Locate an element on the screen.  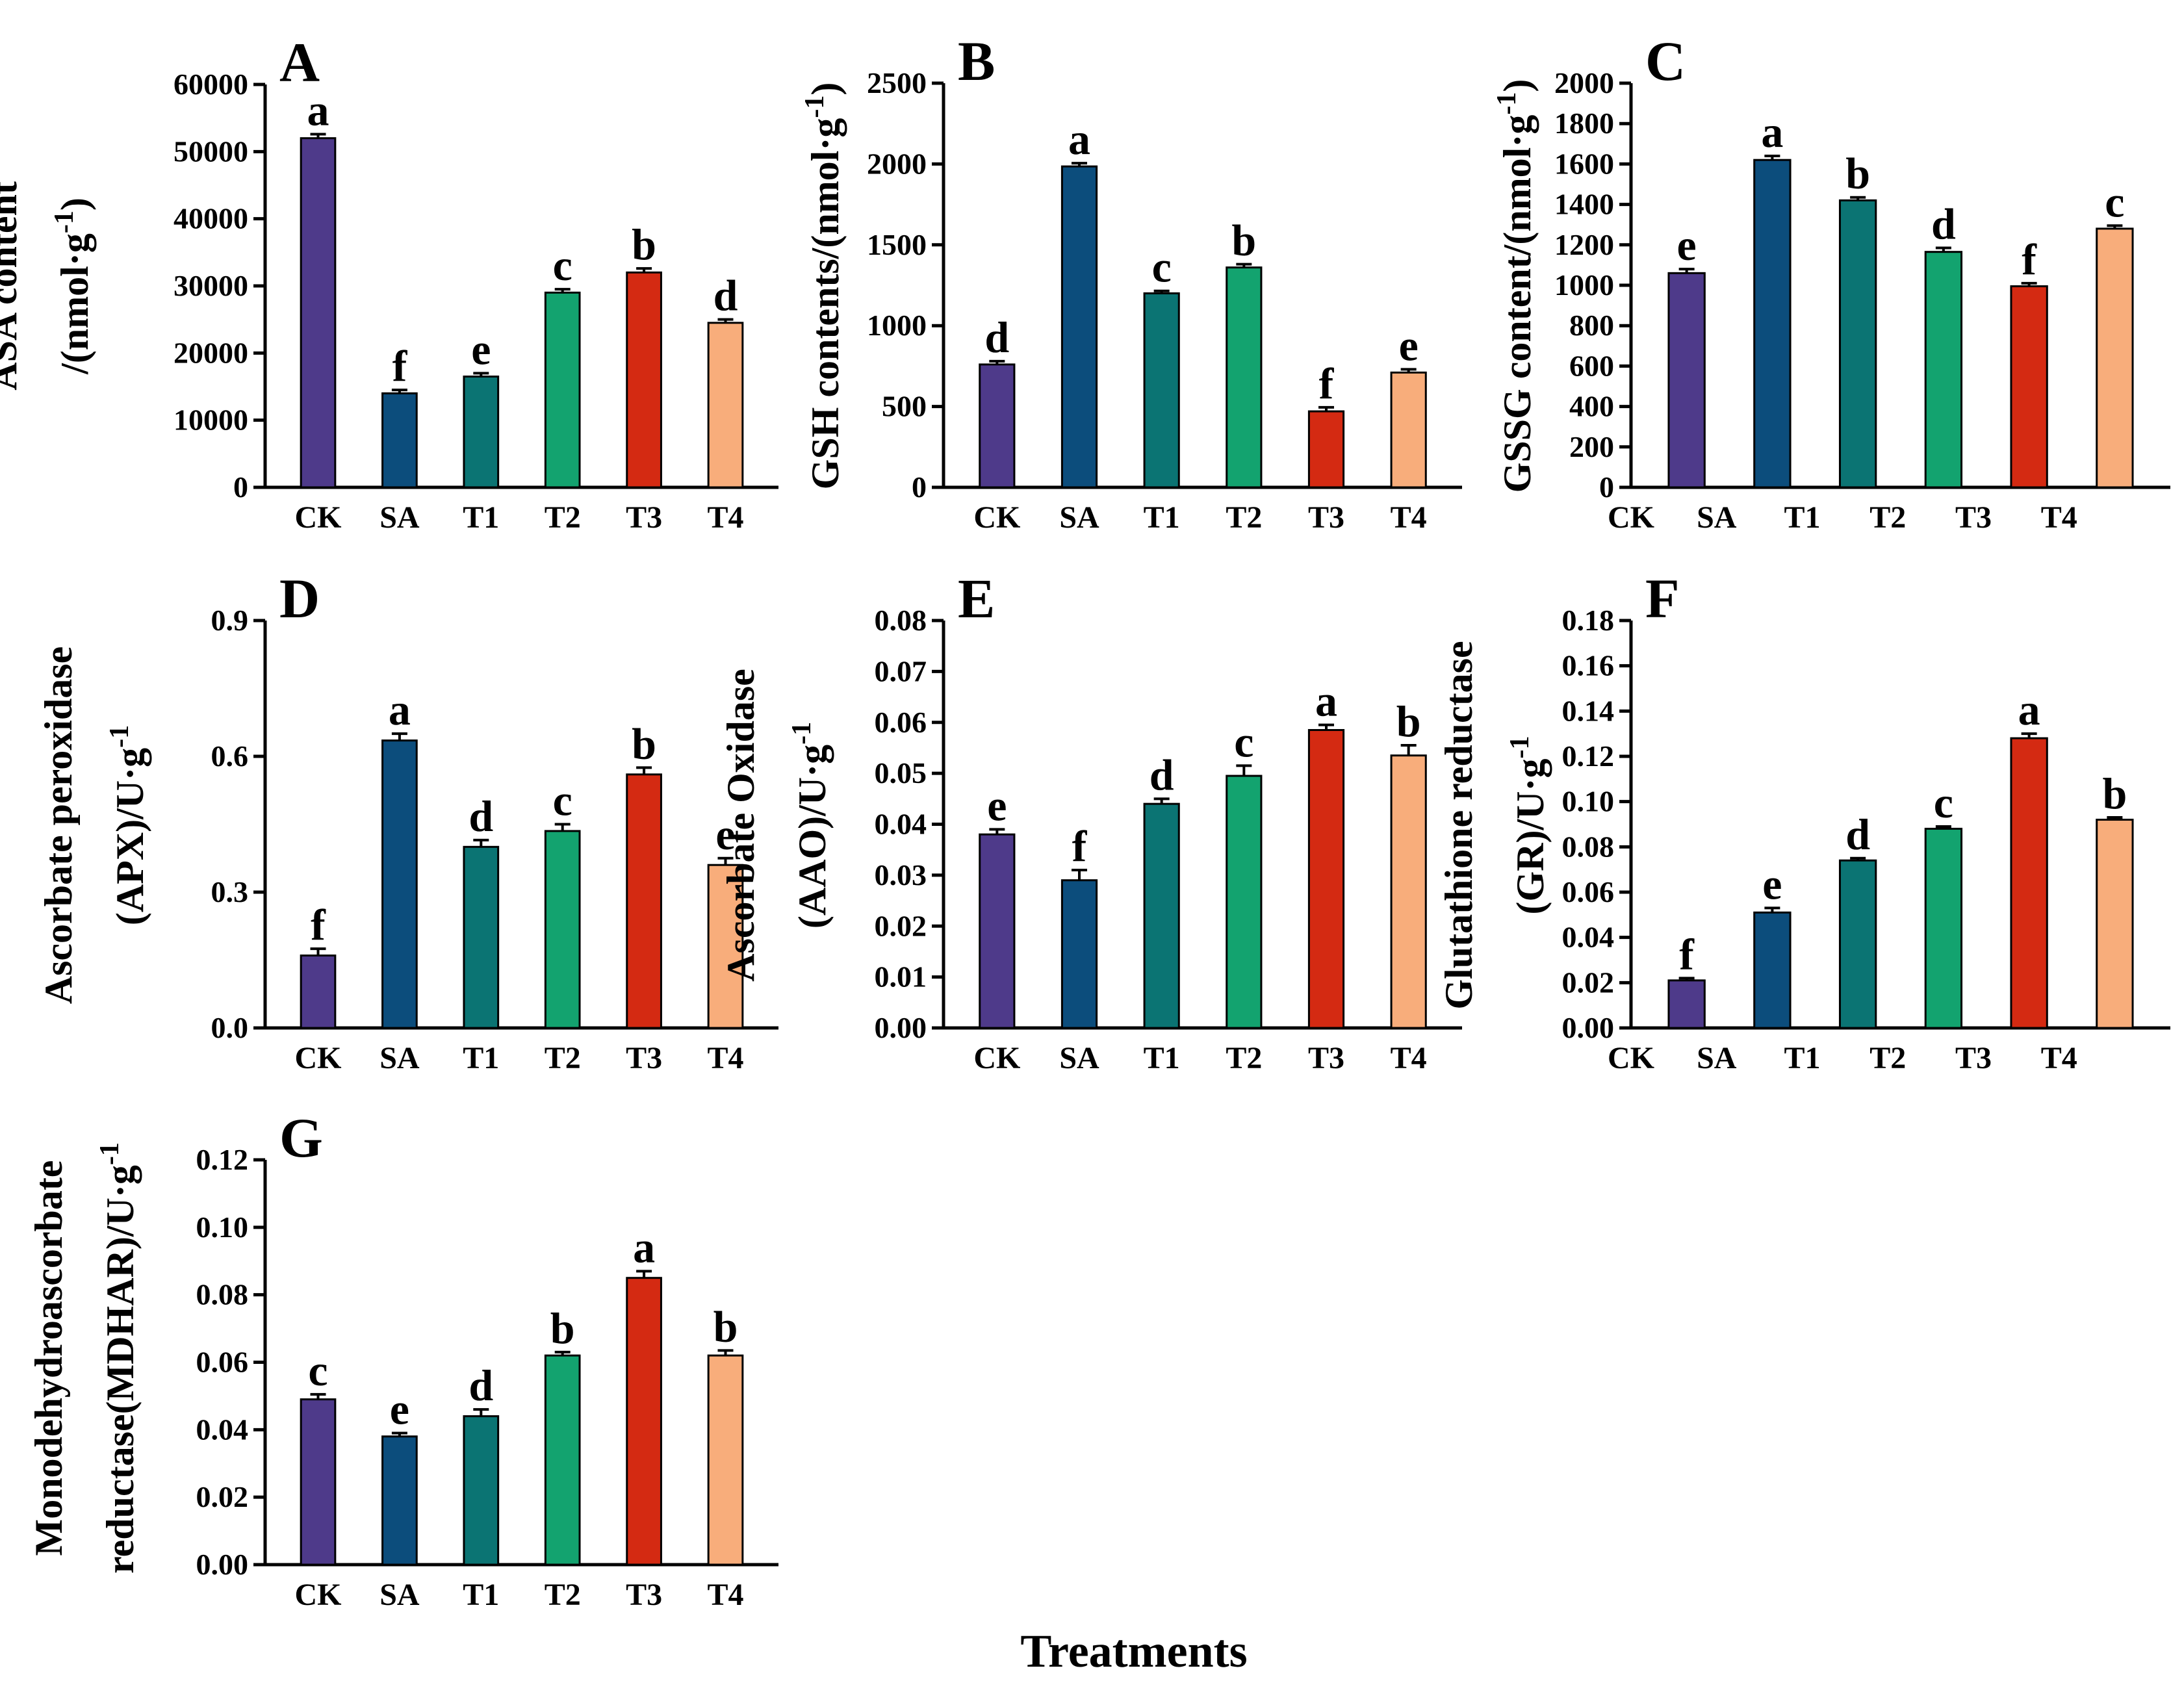
y-axis-label: (APX)/U·g-1 is located at coordinates (128, 825).